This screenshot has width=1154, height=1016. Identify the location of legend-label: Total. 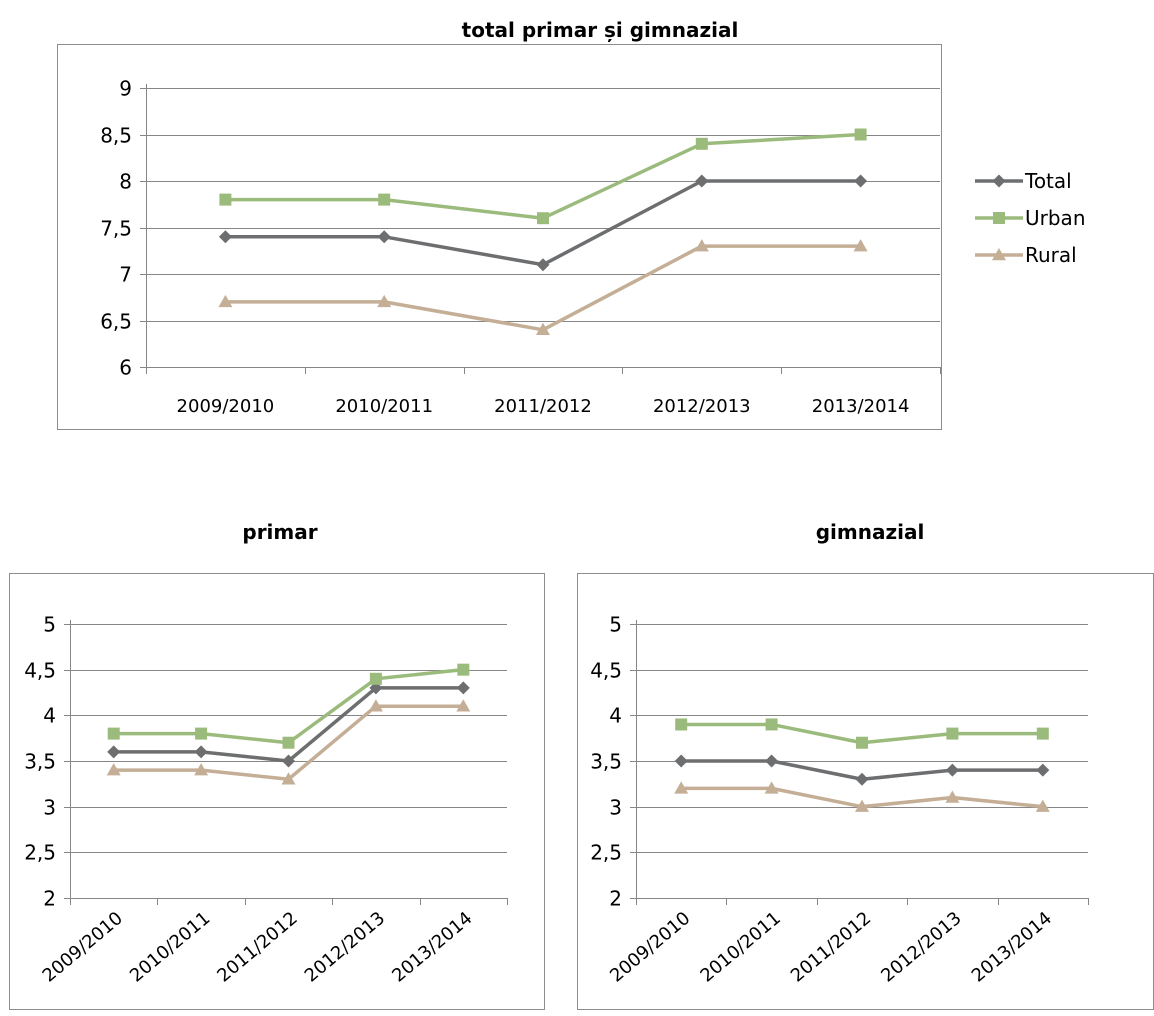
(1048, 181).